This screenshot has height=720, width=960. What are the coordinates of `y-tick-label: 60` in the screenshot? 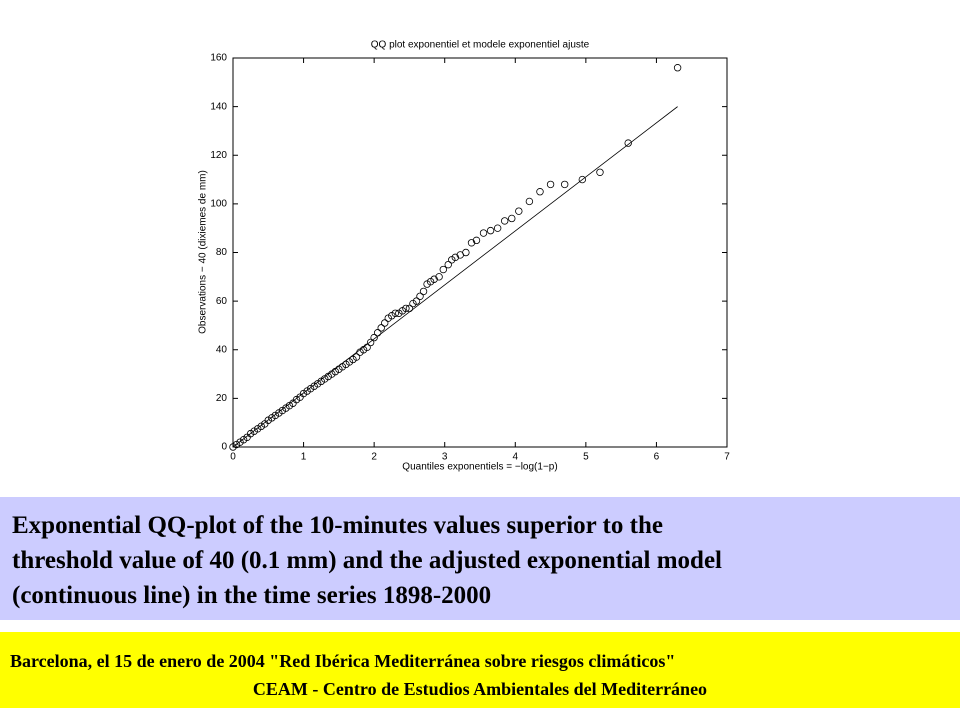 It's located at (222, 301).